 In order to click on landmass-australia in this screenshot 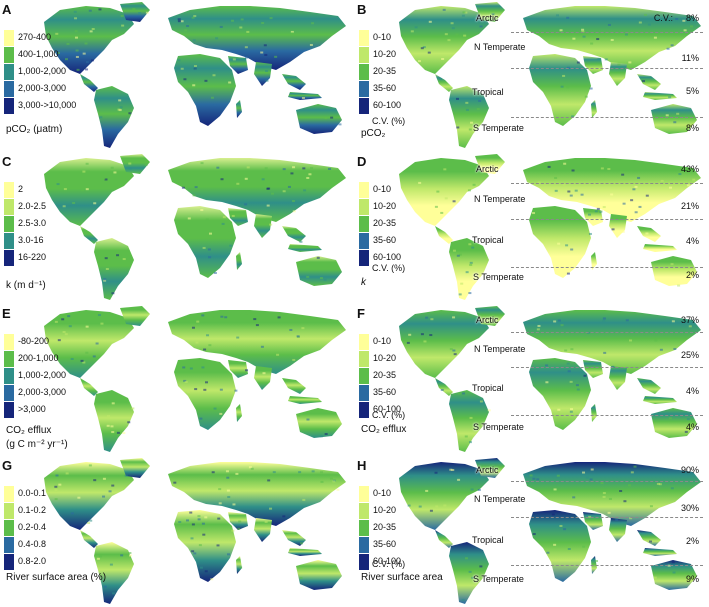, I will do `click(319, 271)`.